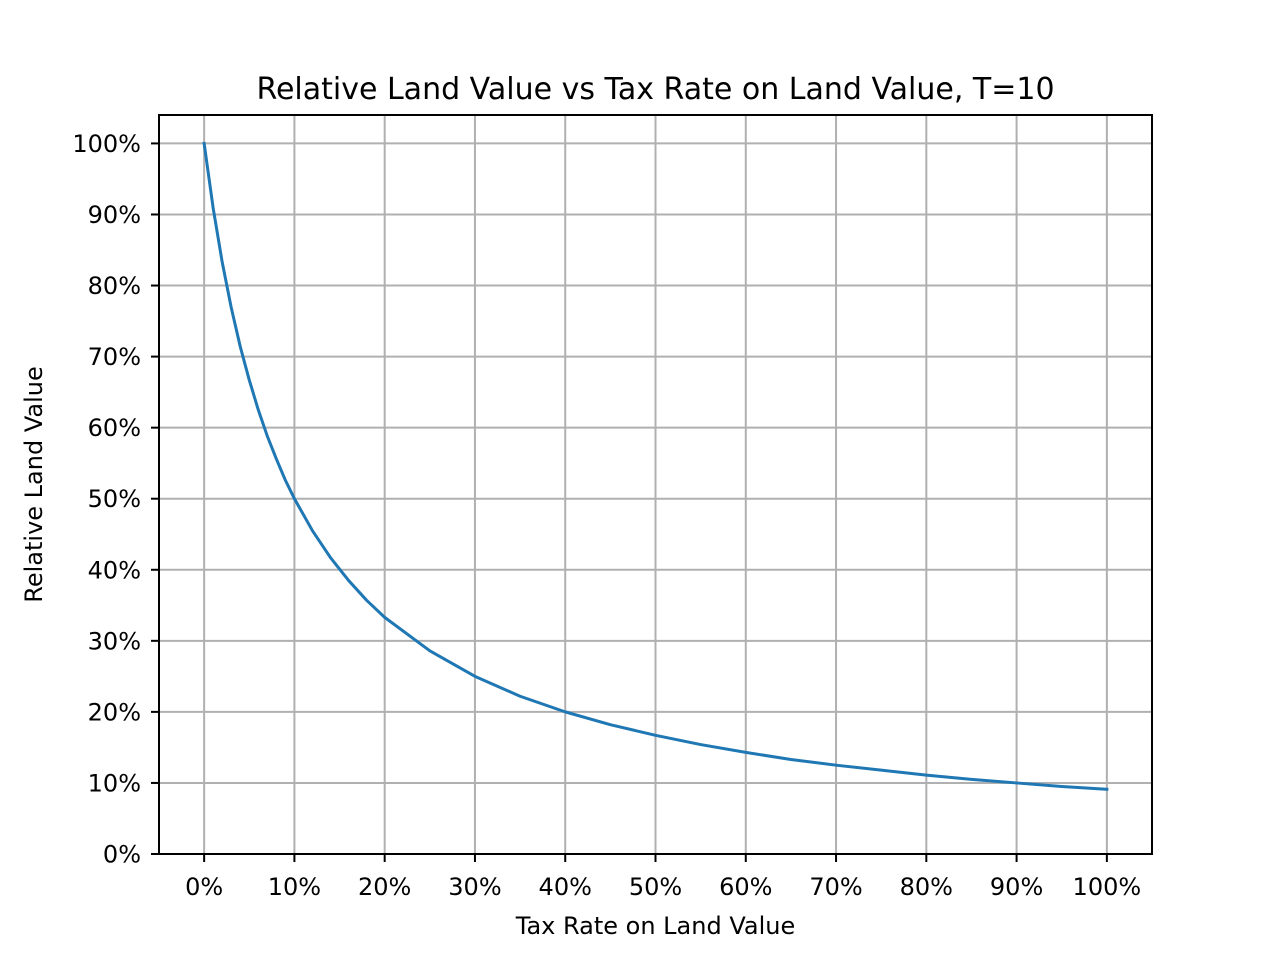  What do you see at coordinates (474, 887) in the screenshot?
I see `x-tick-label: 30%` at bounding box center [474, 887].